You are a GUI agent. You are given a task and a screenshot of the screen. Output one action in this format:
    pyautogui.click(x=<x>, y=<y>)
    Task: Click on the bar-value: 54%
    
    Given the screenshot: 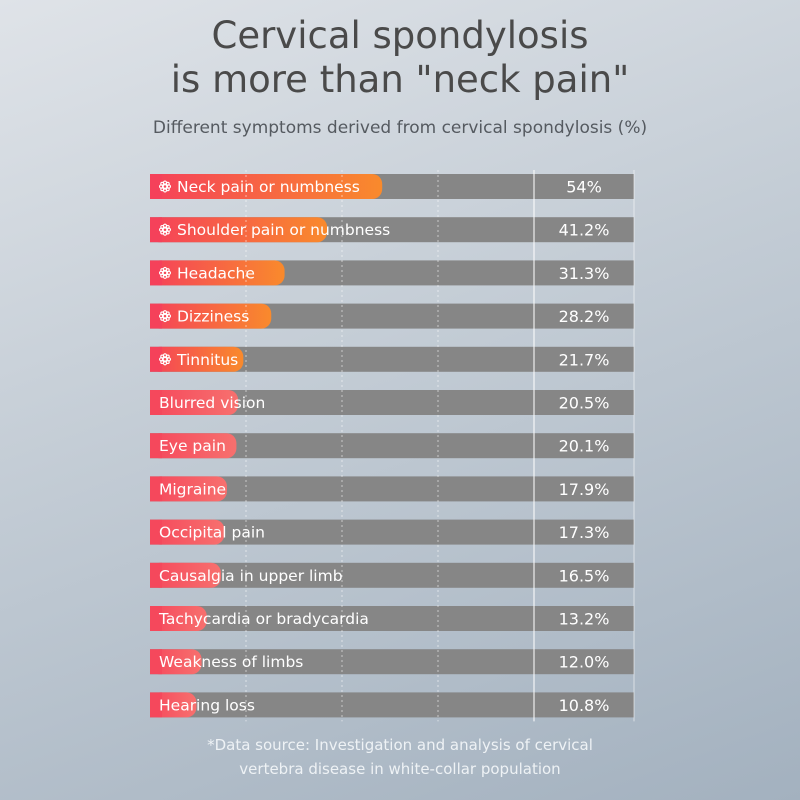 What is the action you would take?
    pyautogui.click(x=584, y=187)
    